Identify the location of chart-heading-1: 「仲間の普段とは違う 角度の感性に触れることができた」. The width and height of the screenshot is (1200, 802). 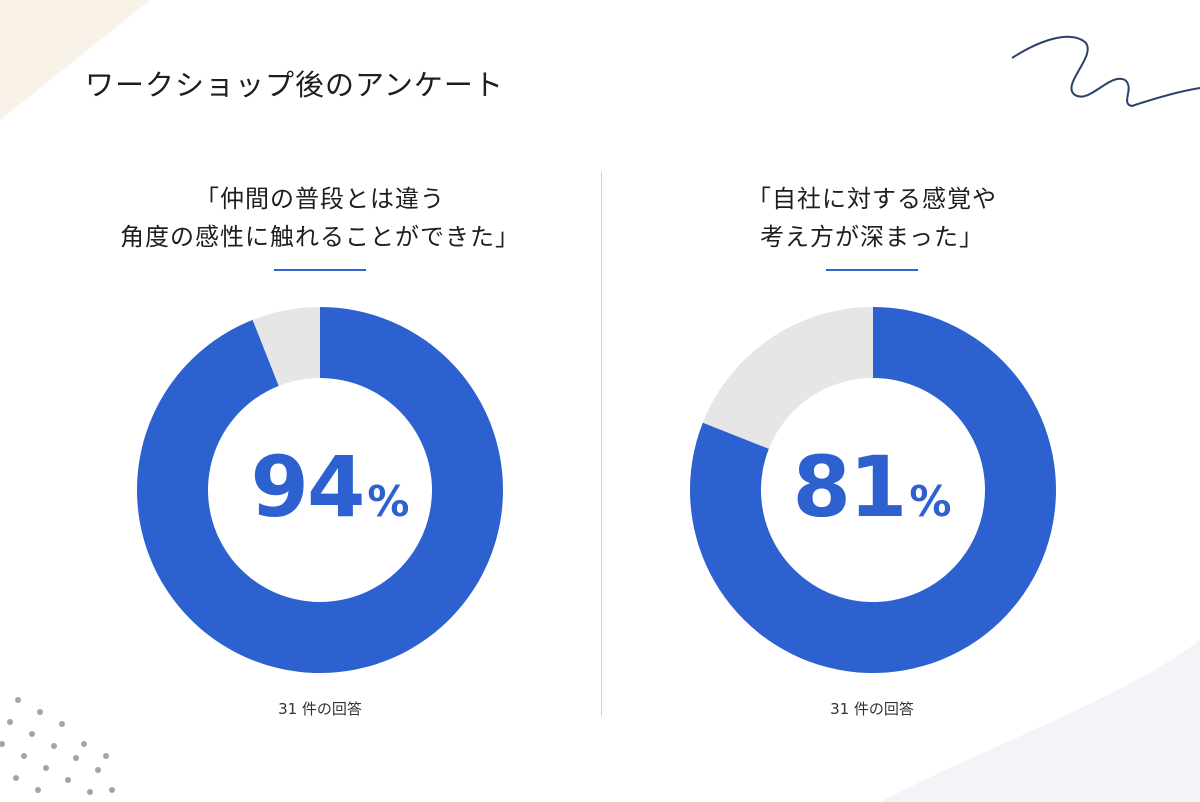
(320, 218).